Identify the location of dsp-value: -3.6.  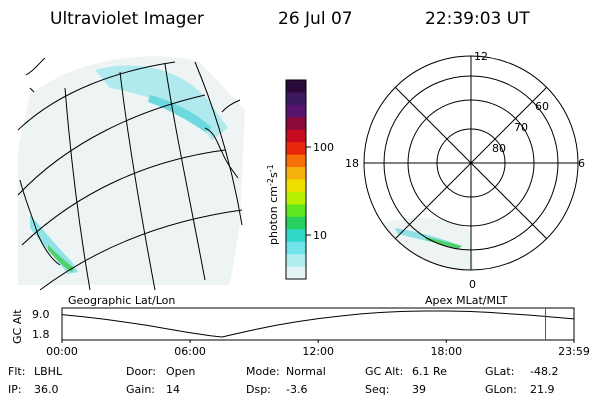
(296, 389).